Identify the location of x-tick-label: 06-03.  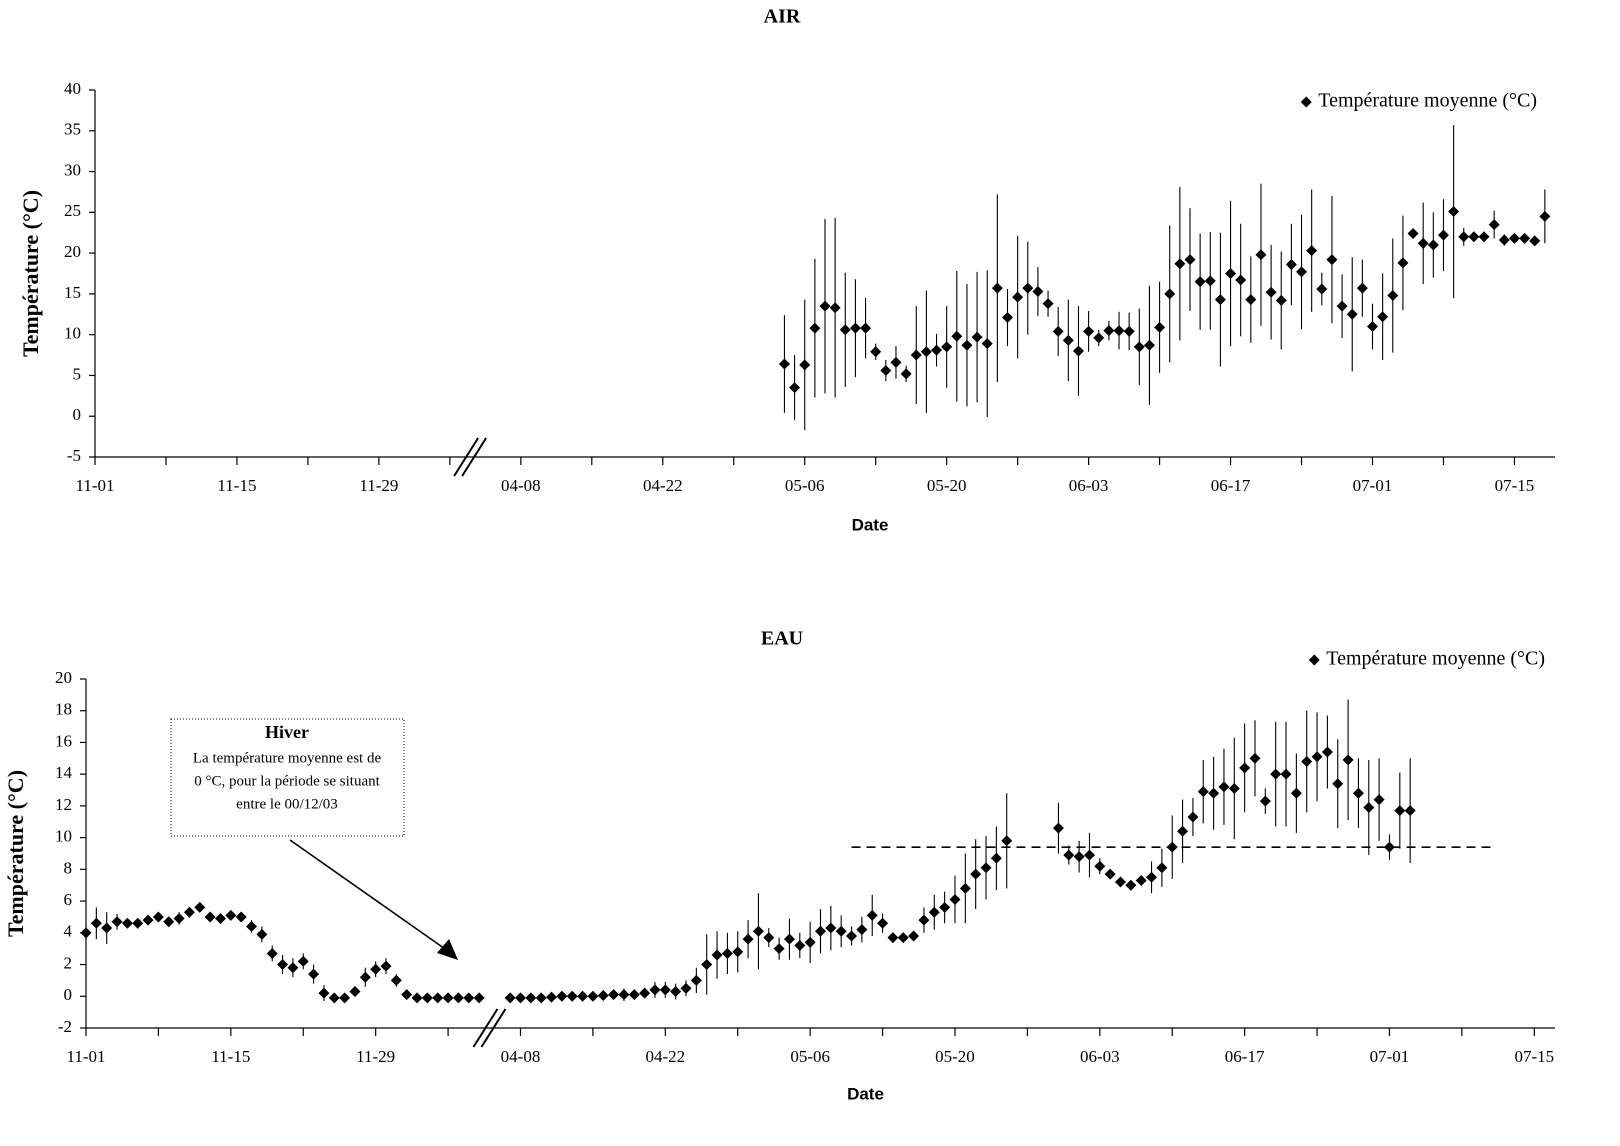
(1100, 1056).